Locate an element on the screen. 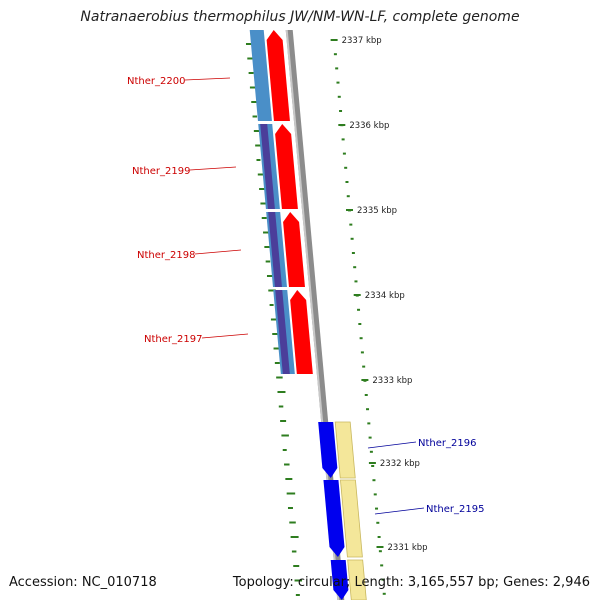 The image size is (600, 600). reverse-gene-label: Nther_2196 is located at coordinates (447, 443).